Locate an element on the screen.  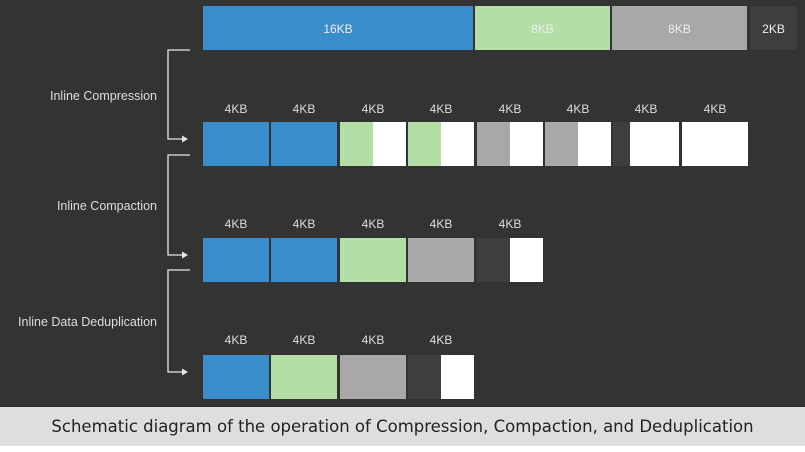
source-block-label: 2KB is located at coordinates (773, 29).